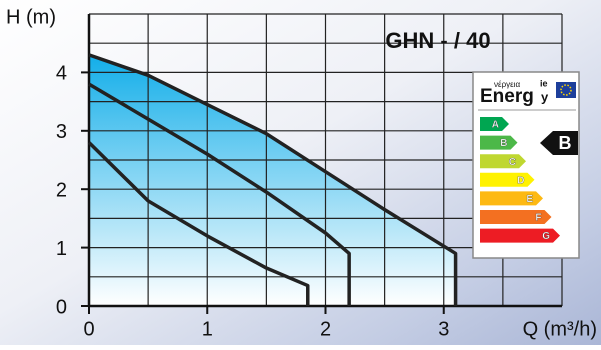 This screenshot has height=350, width=601. What do you see at coordinates (546, 236) in the screenshot?
I see `energy-class-letter: G` at bounding box center [546, 236].